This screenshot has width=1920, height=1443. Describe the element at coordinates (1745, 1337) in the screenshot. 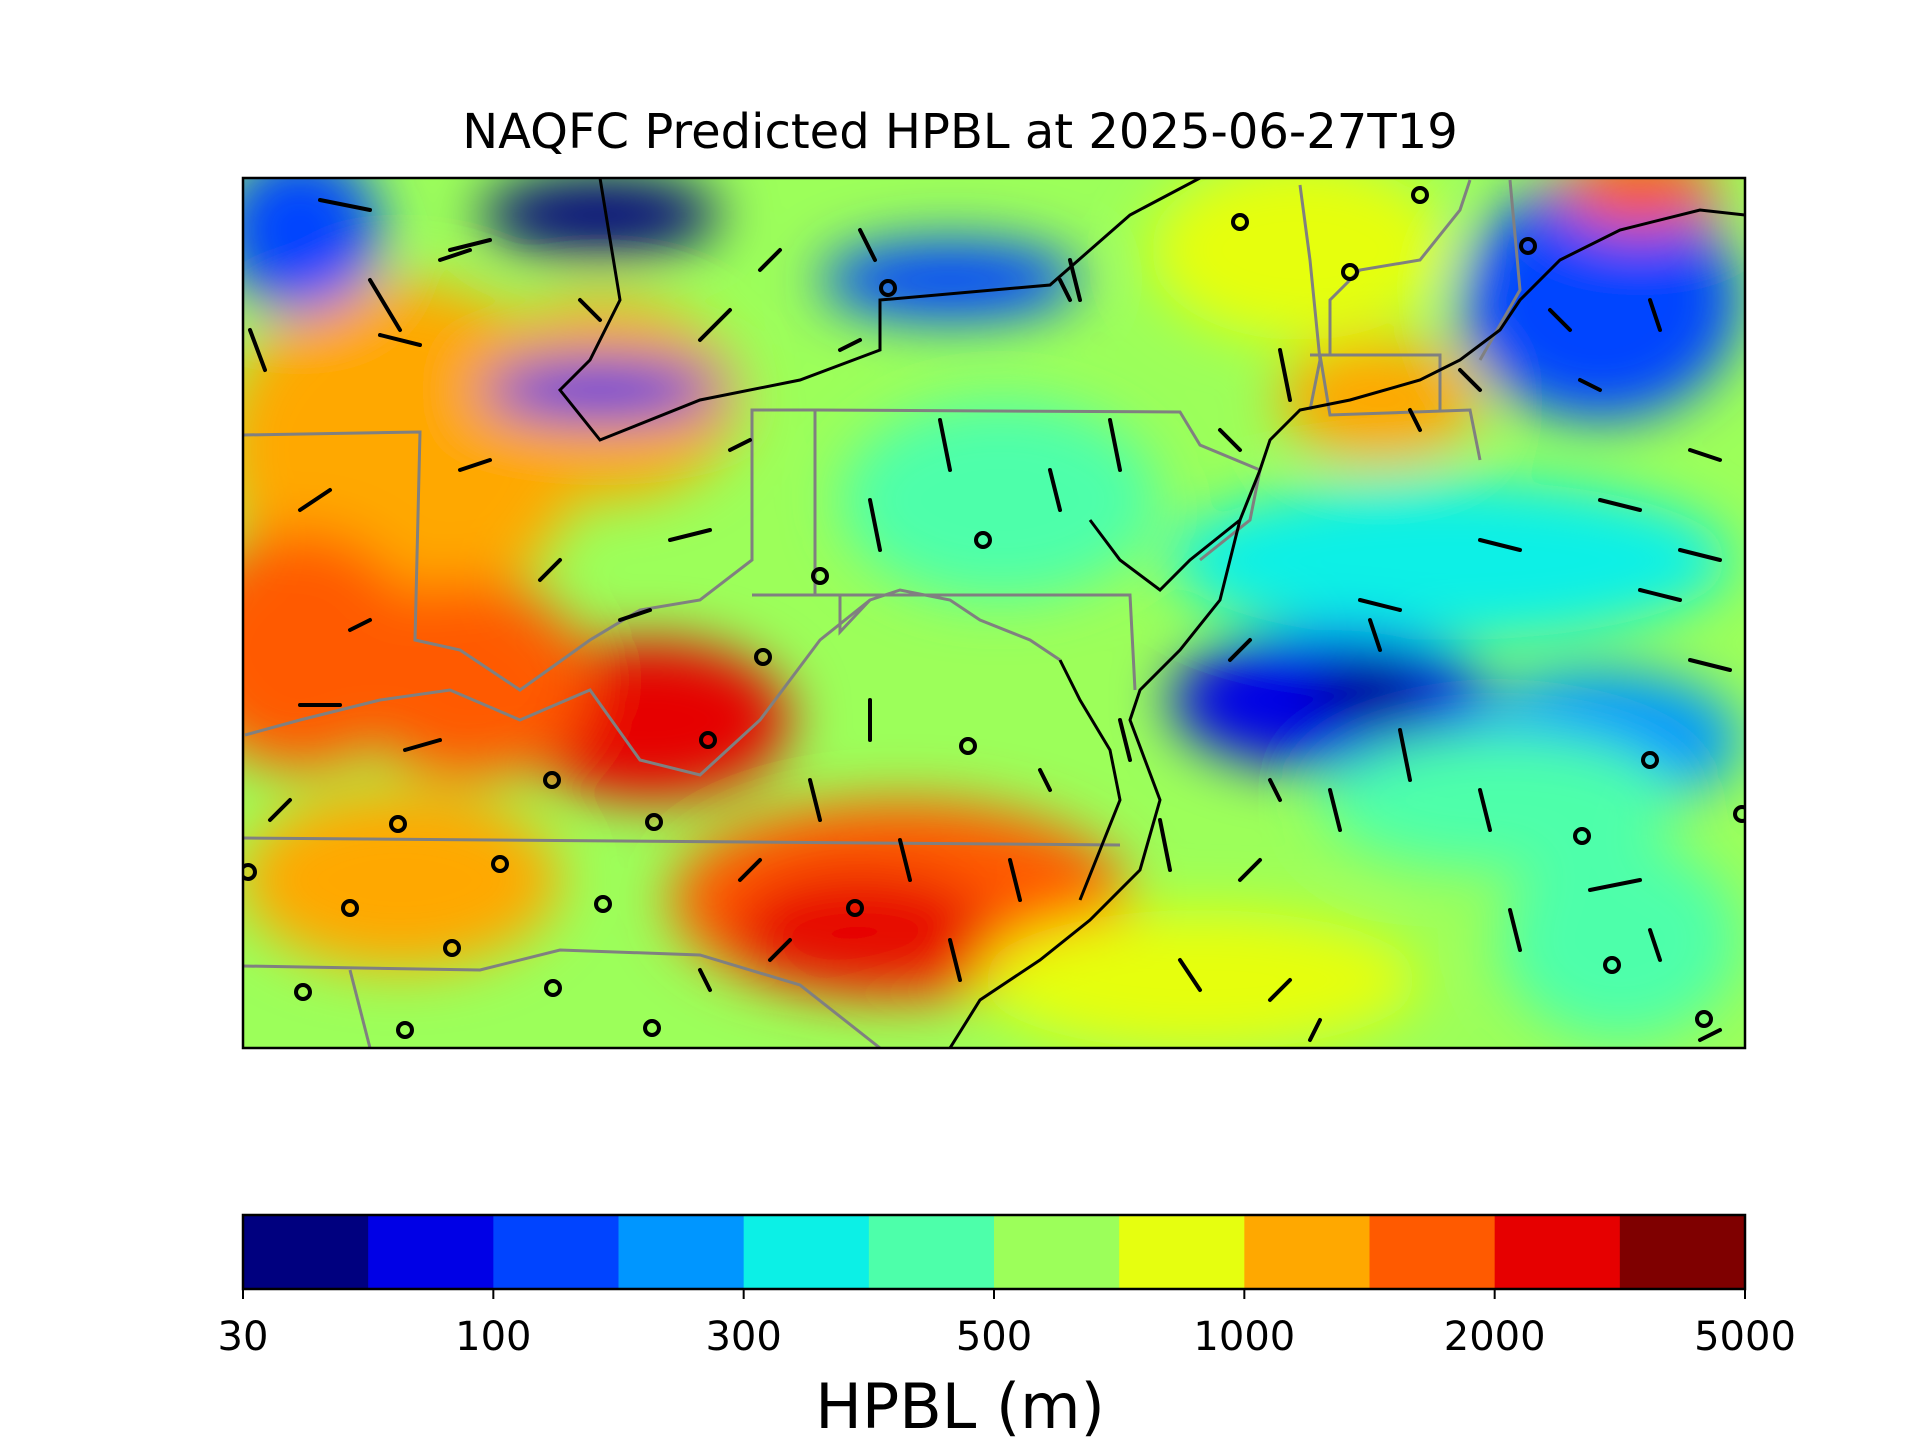

I see `colorbar-tick-label: 5000` at that location.